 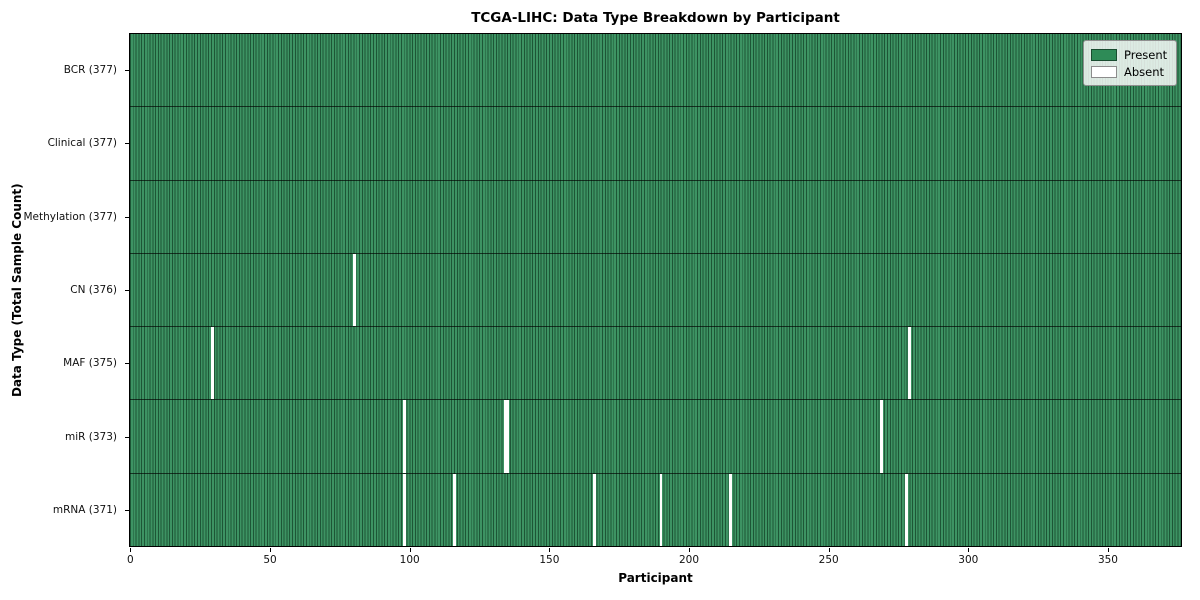 What do you see at coordinates (655, 217) in the screenshot?
I see `heatmap-row-Methylation` at bounding box center [655, 217].